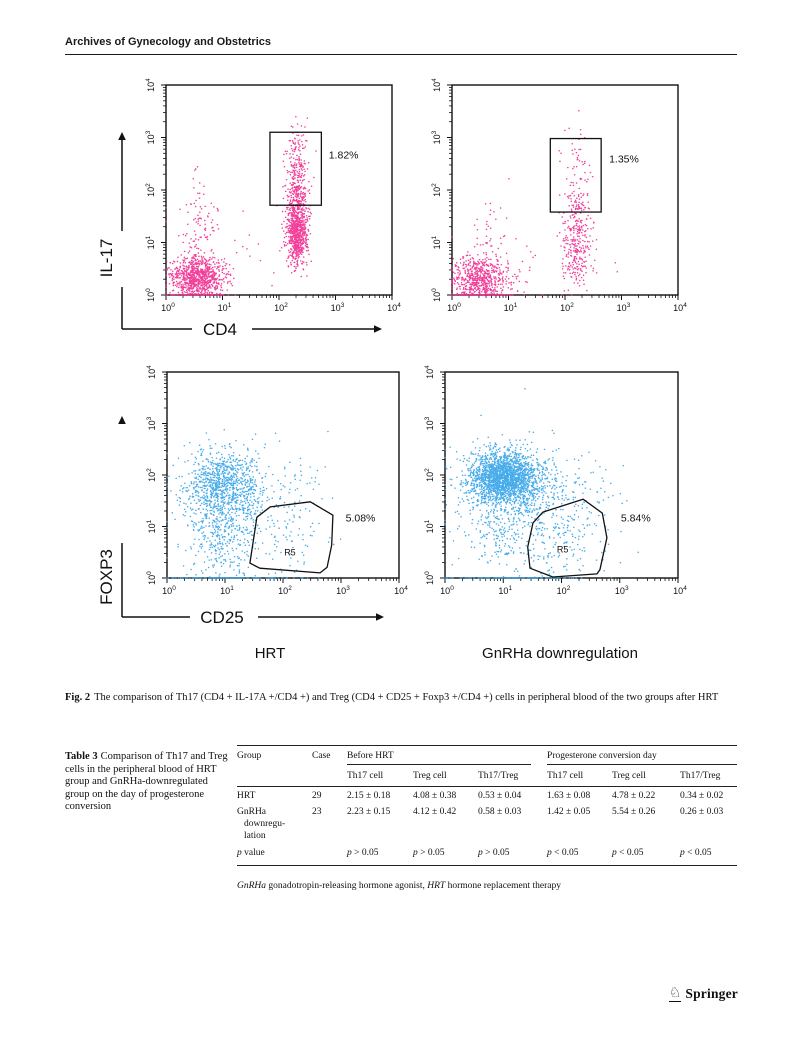 The image size is (800, 1062). I want to click on value-cell-1-5: 0.26 ± 0.03, so click(702, 811).